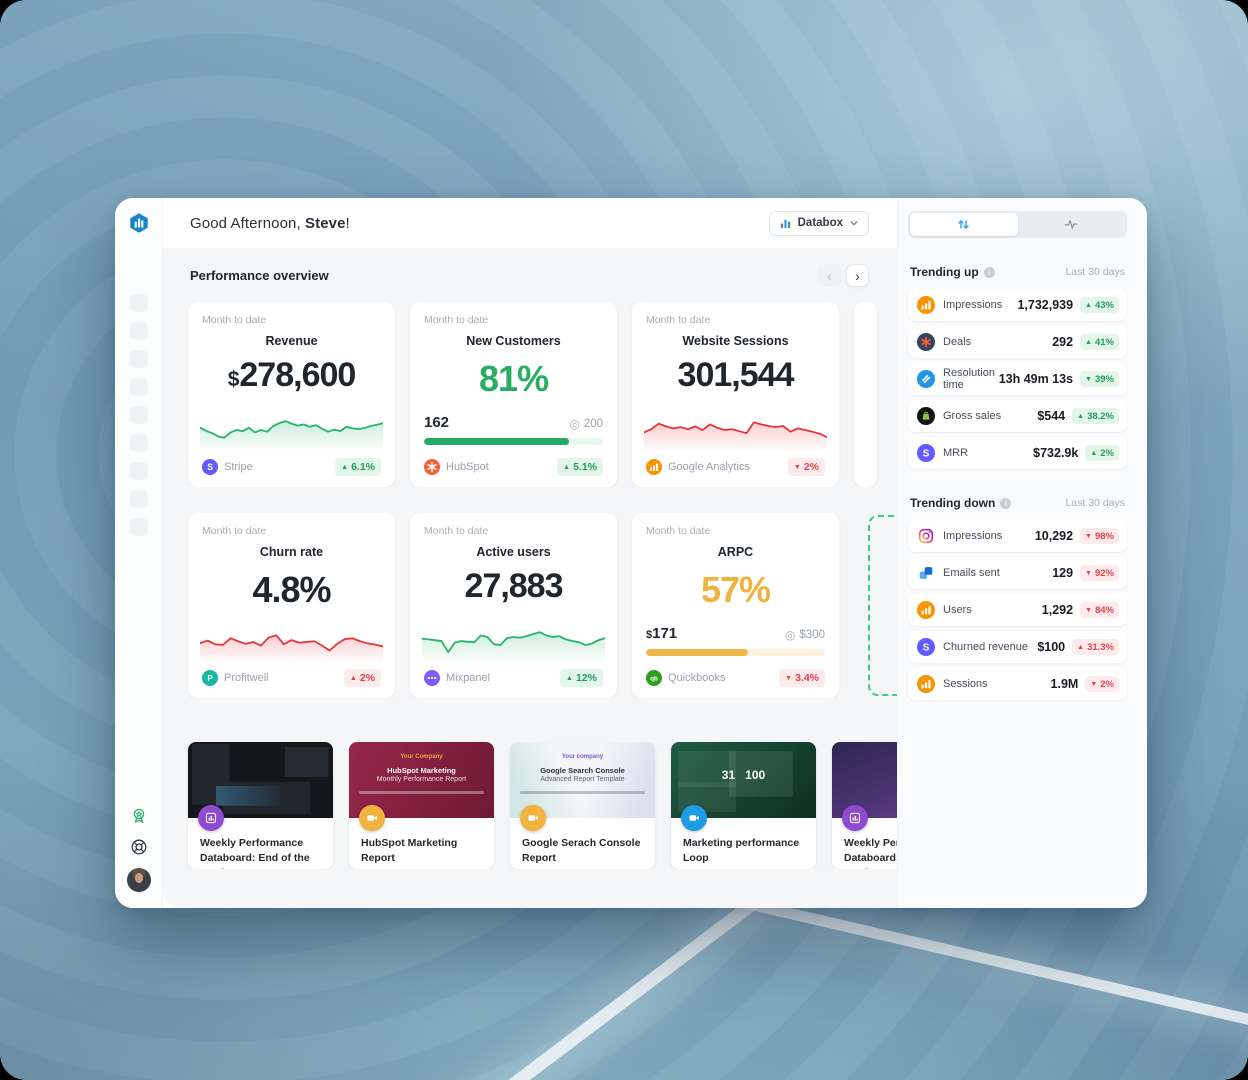  Describe the element at coordinates (138, 880) in the screenshot. I see `user-avatar` at that location.